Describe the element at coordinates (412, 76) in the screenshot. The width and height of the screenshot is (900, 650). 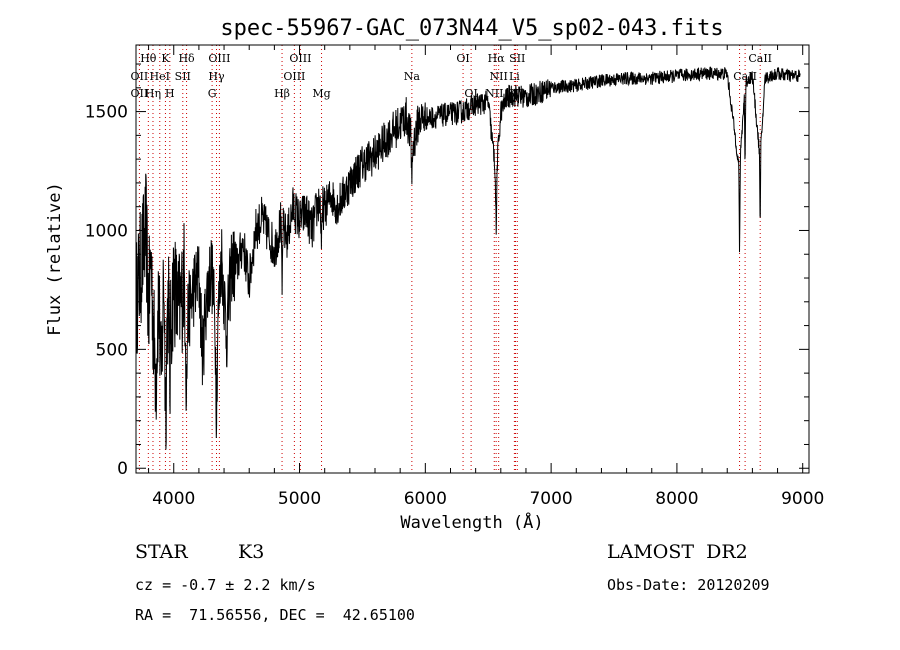
I see `line-label: Na` at that location.